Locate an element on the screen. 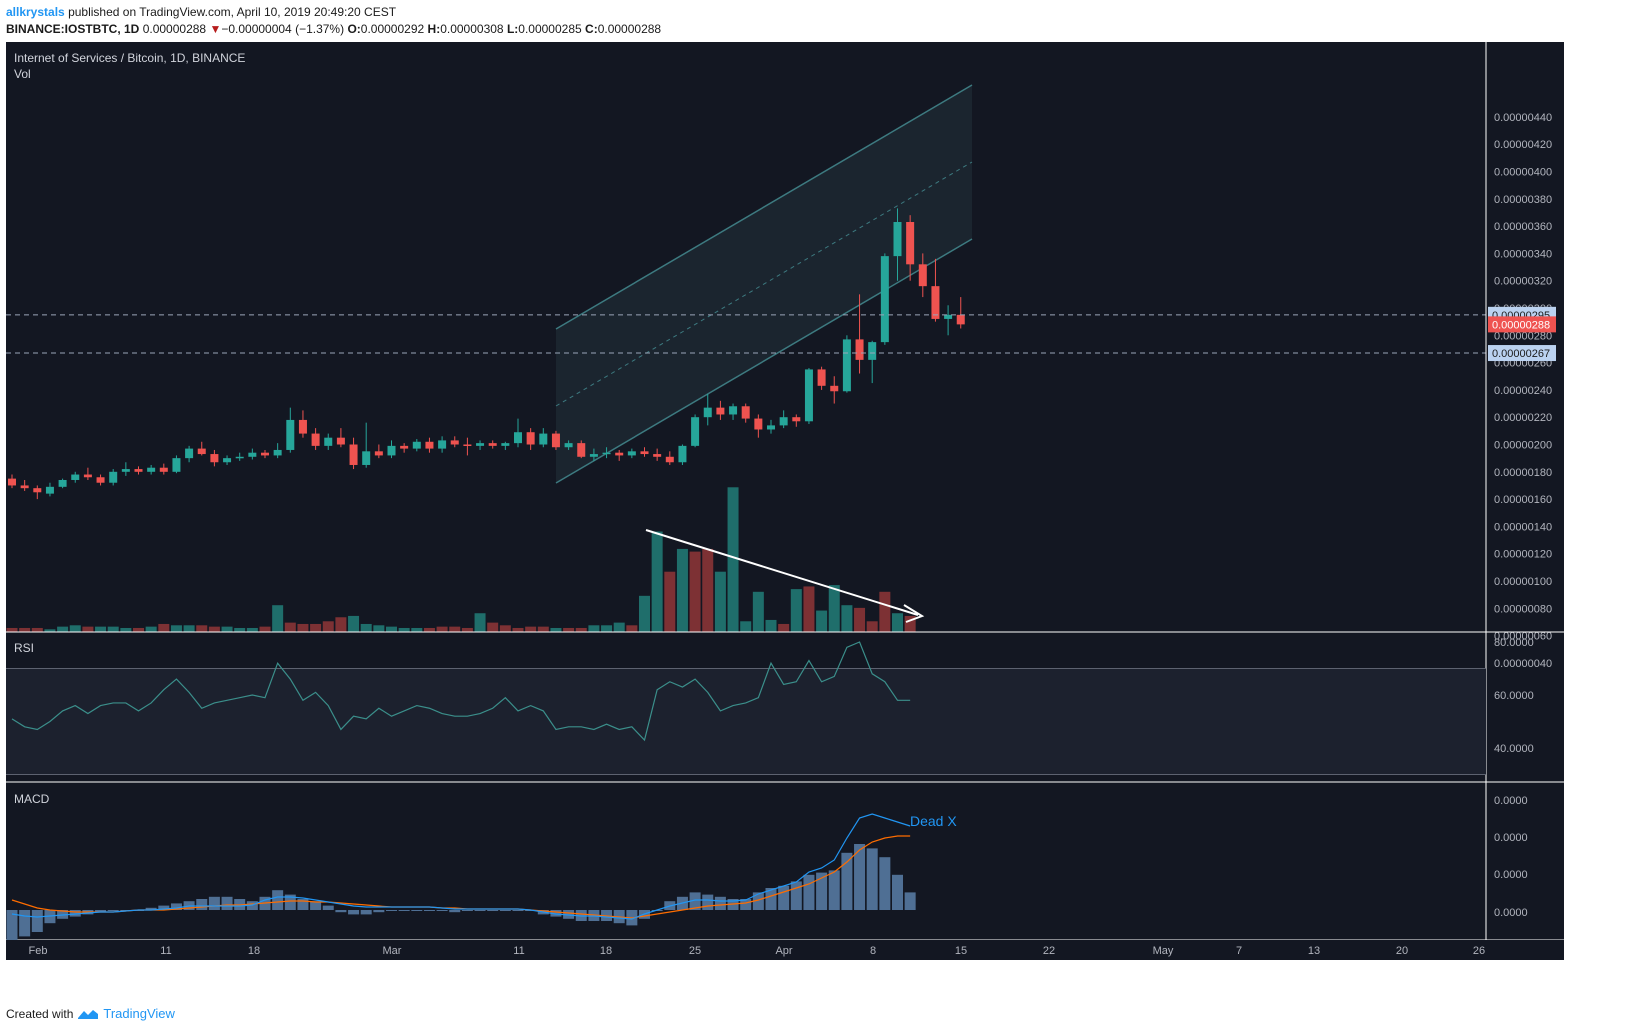 This screenshot has width=1627, height=1032. pane-title-rsi: RSI is located at coordinates (24, 648).